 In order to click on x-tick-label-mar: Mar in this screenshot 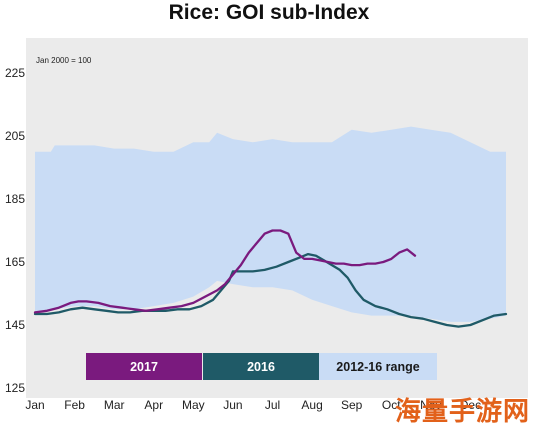, I will do `click(114, 405)`.